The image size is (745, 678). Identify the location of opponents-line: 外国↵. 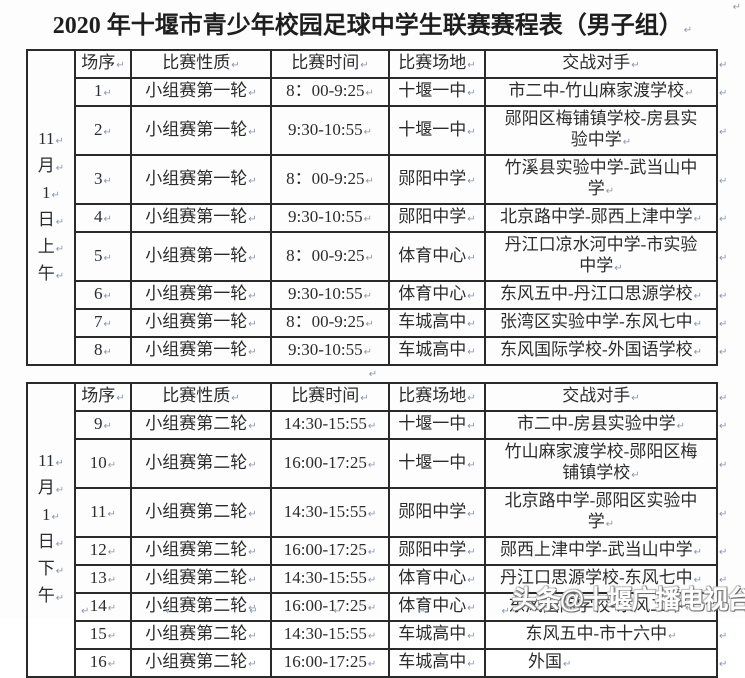
(601, 663).